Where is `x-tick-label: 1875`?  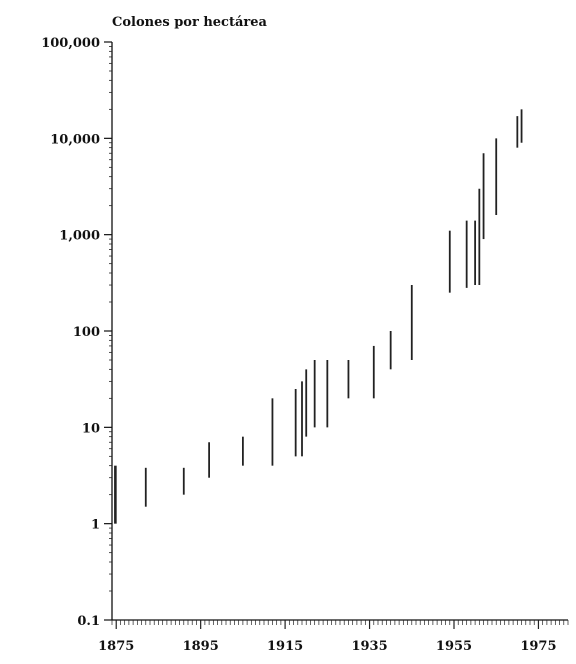 x-tick-label: 1875 is located at coordinates (116, 646).